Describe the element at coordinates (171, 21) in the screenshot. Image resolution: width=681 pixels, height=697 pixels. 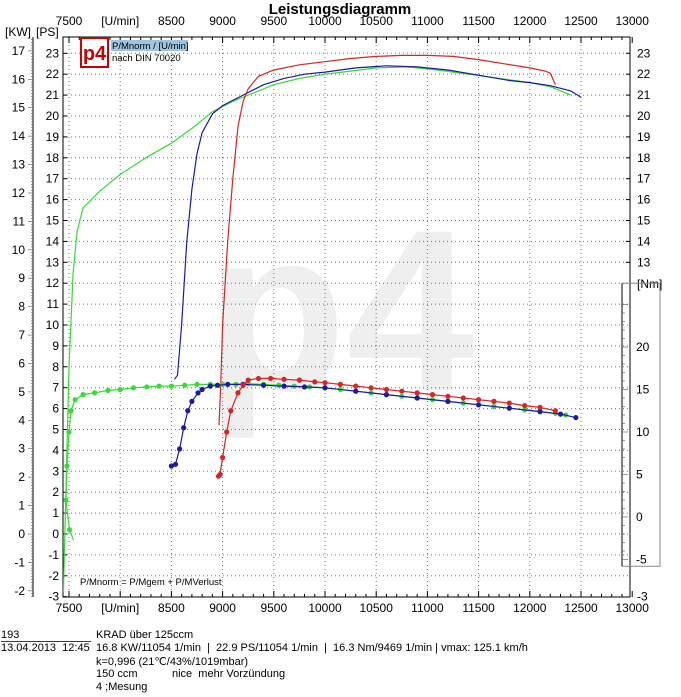
I see `x-tick-label-top: 8500` at that location.